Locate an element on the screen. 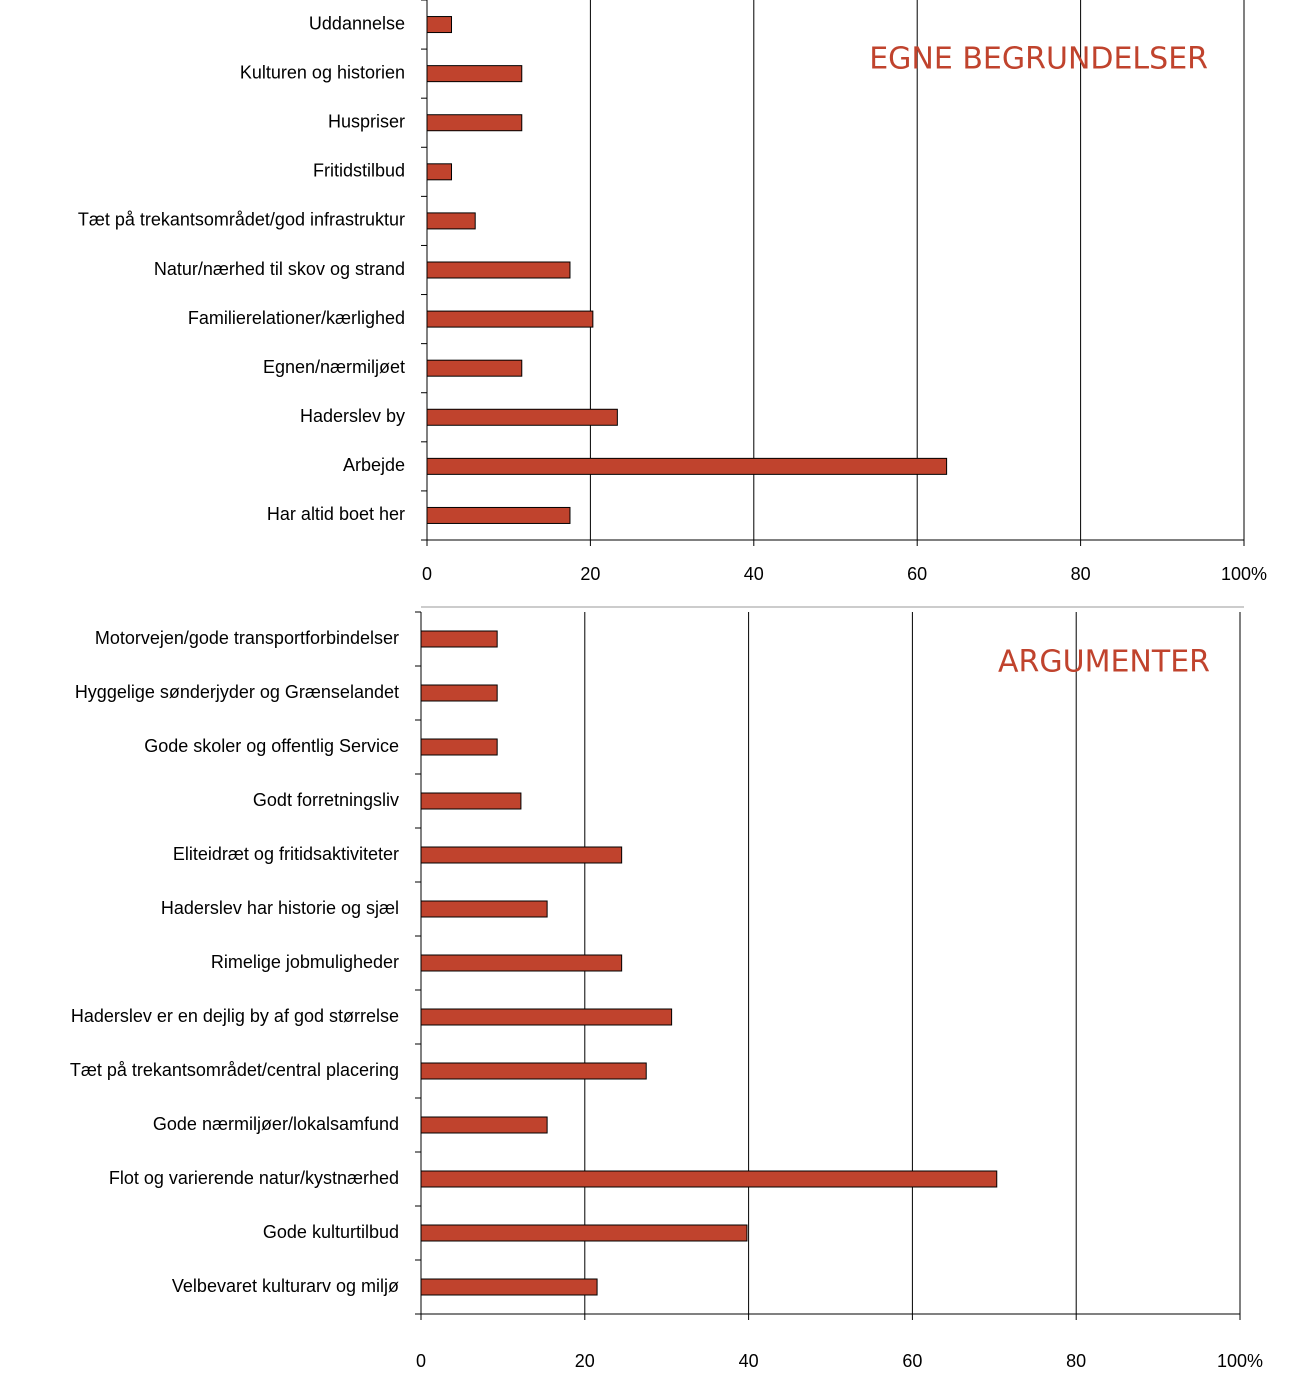 This screenshot has height=1373, width=1312. y-tick-label: Haderslev by is located at coordinates (352, 416).